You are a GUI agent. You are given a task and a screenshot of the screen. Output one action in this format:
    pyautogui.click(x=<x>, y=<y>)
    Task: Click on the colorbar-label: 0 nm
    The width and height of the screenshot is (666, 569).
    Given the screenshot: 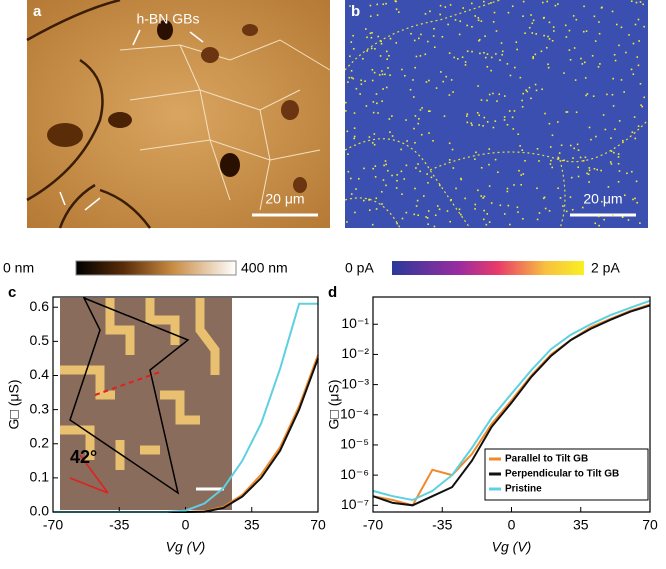 What is the action you would take?
    pyautogui.click(x=18, y=268)
    